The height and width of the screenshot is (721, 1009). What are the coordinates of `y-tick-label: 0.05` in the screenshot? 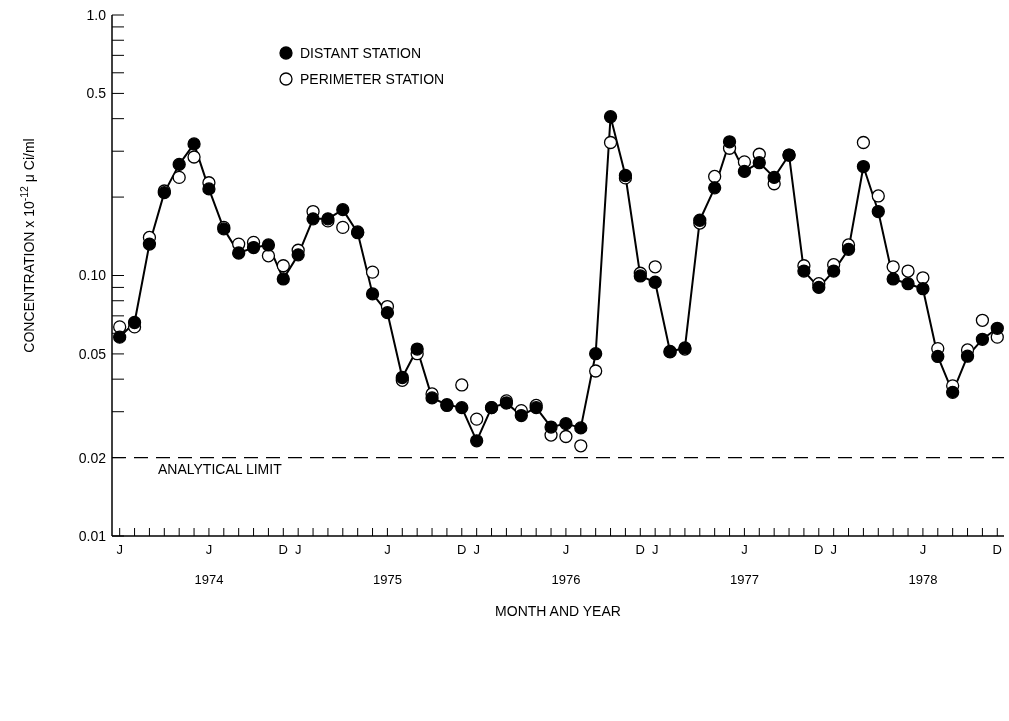 It's located at (92, 353).